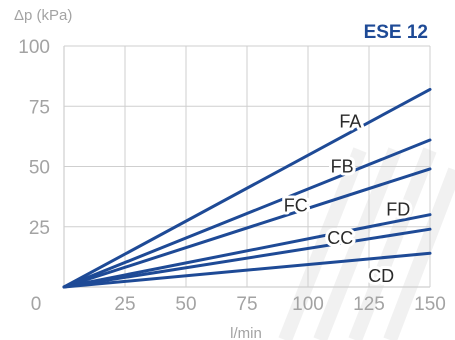 This screenshot has width=455, height=340. Describe the element at coordinates (296, 206) in the screenshot. I see `series-label-fc: FC` at that location.